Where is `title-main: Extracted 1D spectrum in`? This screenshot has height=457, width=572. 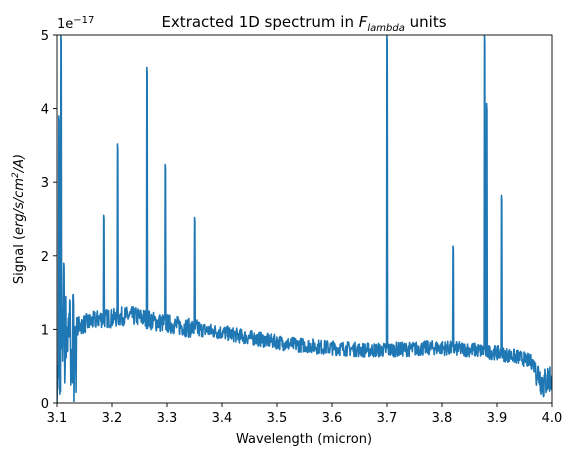 title-main: Extracted 1D spectrum in is located at coordinates (259, 22).